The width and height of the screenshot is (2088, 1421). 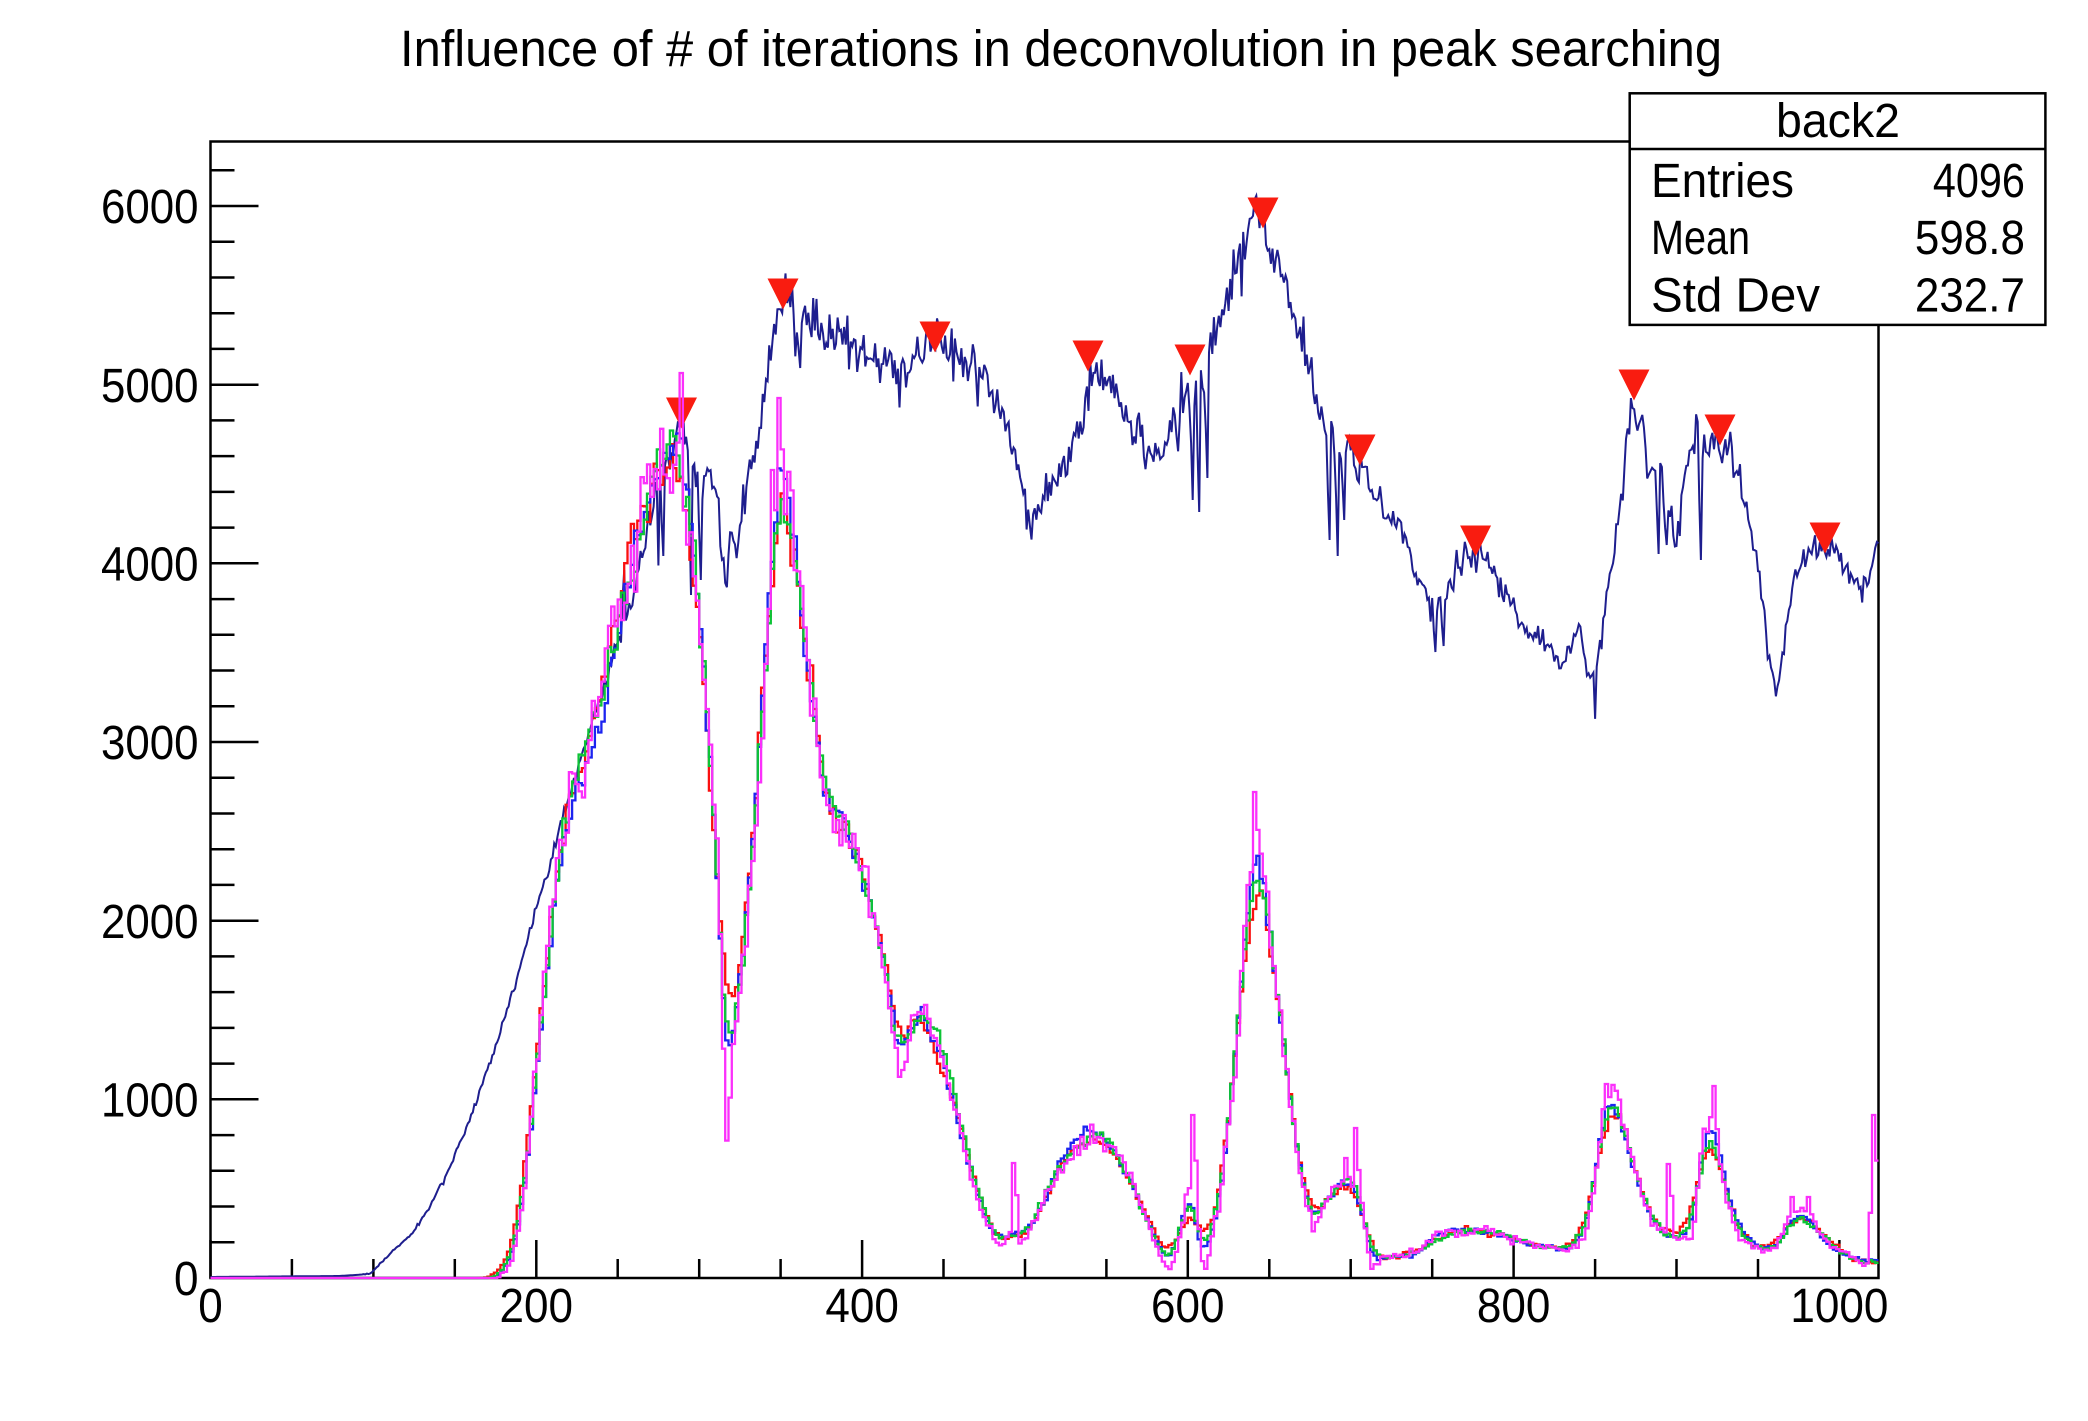 I want to click on svg-text: back2, so click(x=1838, y=121).